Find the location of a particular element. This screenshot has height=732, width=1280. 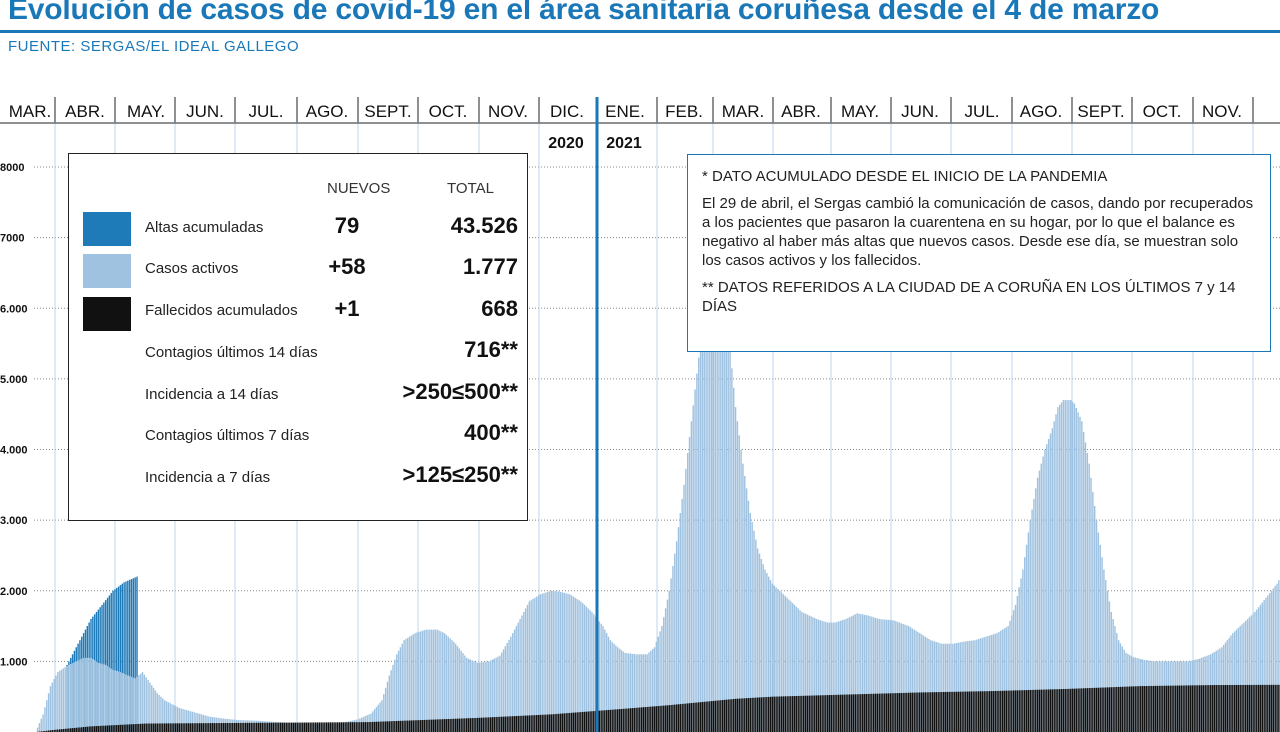

y-tick-label: 6.000 is located at coordinates (14, 309).